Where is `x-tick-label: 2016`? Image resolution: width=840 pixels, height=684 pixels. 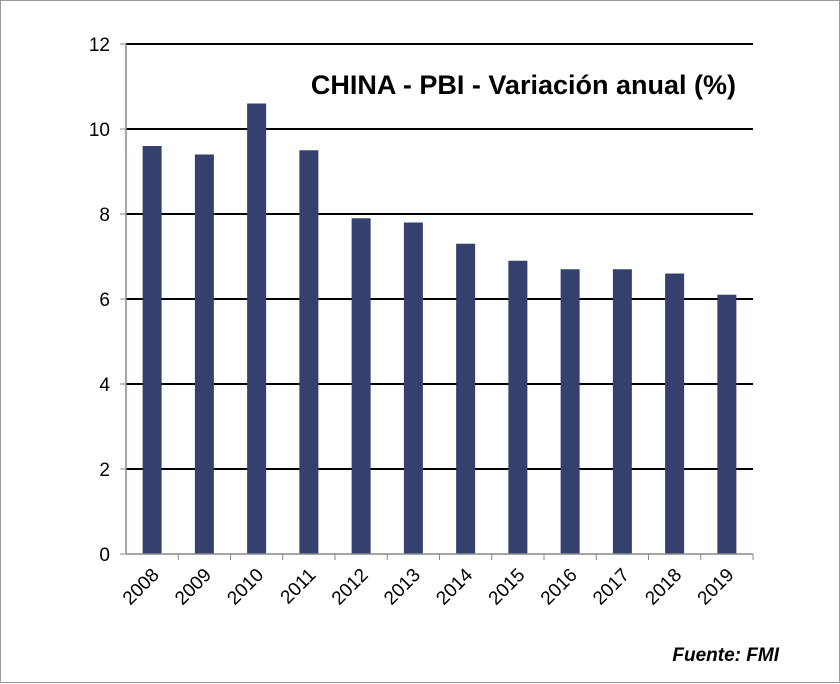
x-tick-label: 2016 is located at coordinates (559, 587).